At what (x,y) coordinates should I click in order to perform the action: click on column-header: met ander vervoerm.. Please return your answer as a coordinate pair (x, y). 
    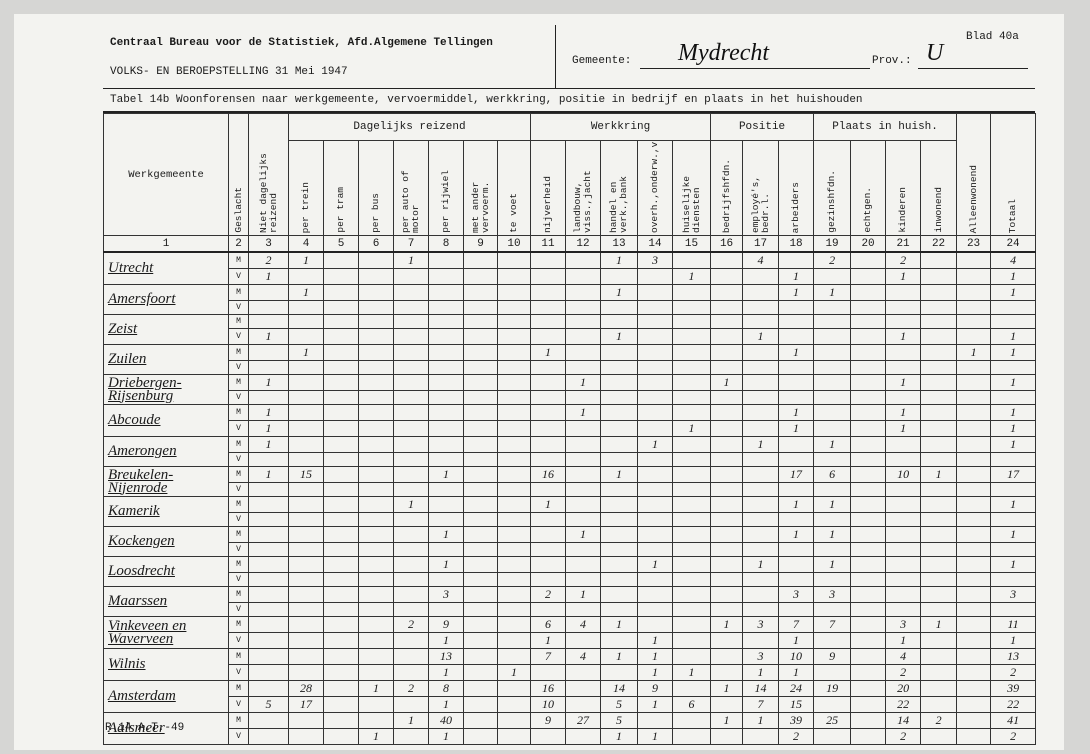
    Looking at the image, I should click on (480, 188).